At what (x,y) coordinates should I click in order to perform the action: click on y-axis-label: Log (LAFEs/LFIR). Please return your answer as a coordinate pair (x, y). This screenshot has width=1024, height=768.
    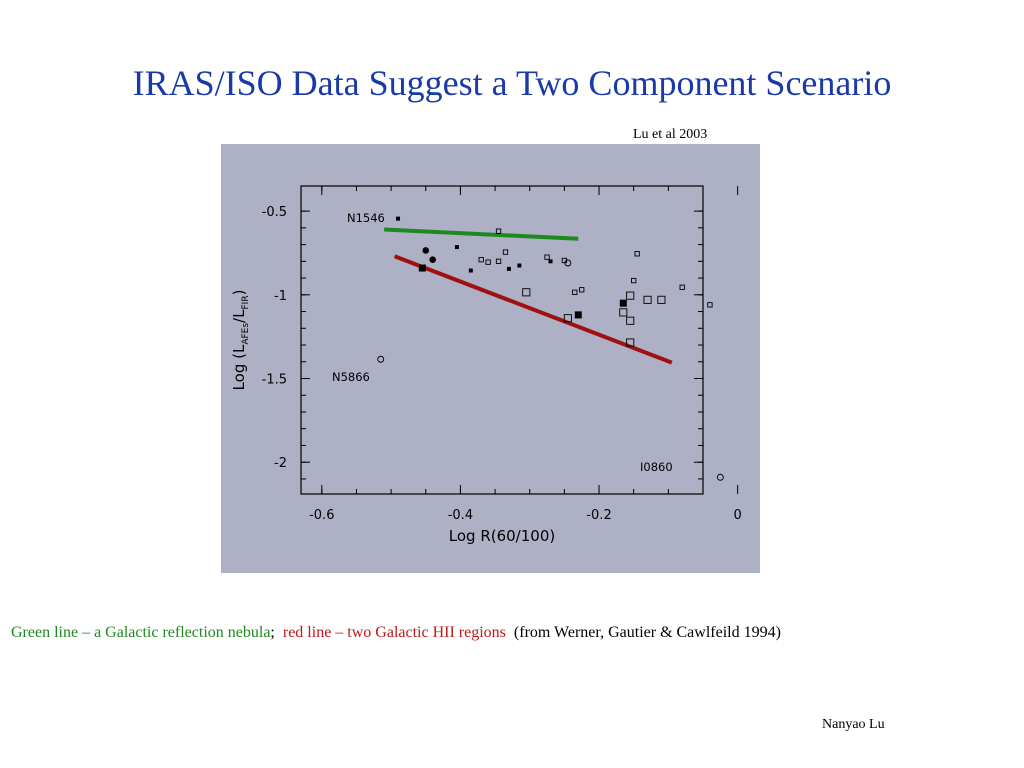
    Looking at the image, I should click on (240, 340).